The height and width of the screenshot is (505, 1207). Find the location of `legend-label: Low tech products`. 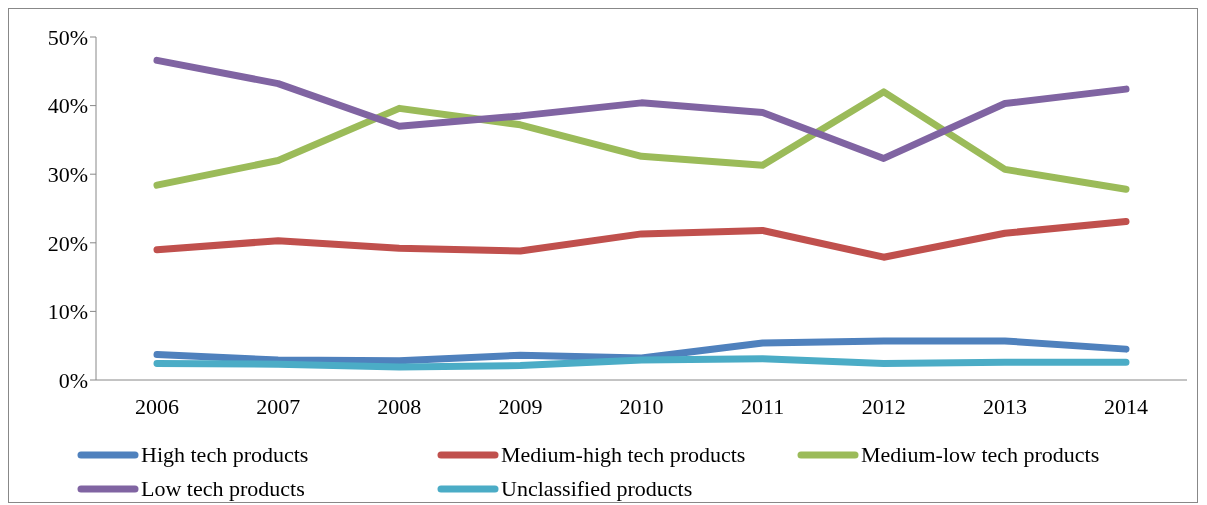

legend-label: Low tech products is located at coordinates (223, 489).